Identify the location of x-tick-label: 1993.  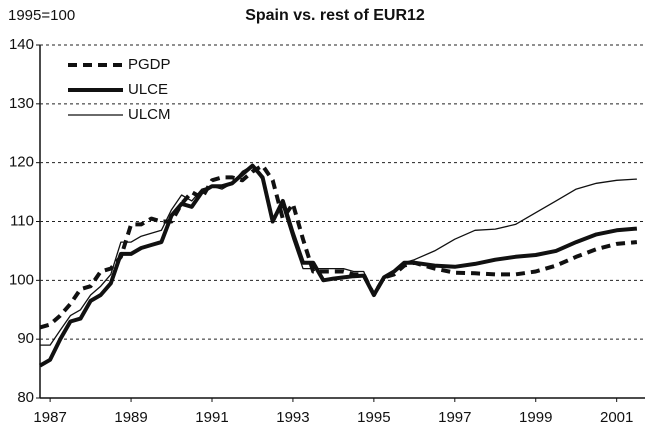
(292, 417).